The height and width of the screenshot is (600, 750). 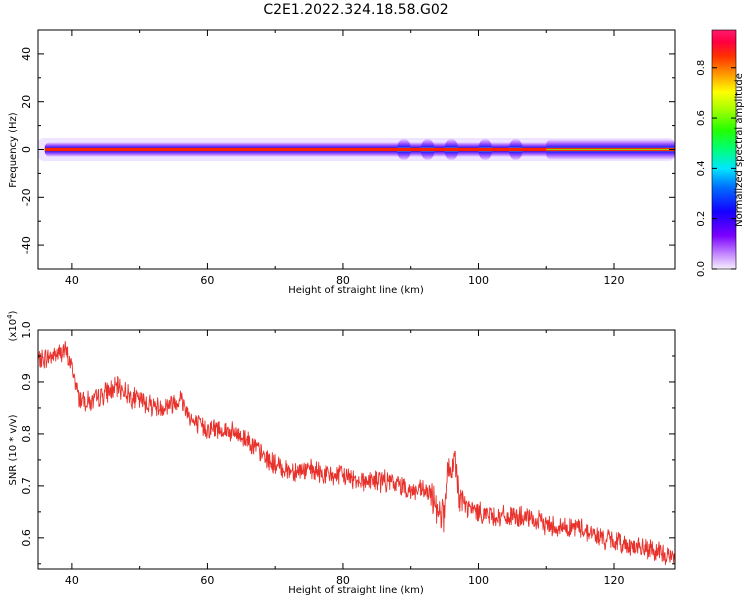 I want to click on spectrogram-xtick-label: 120, so click(x=614, y=280).